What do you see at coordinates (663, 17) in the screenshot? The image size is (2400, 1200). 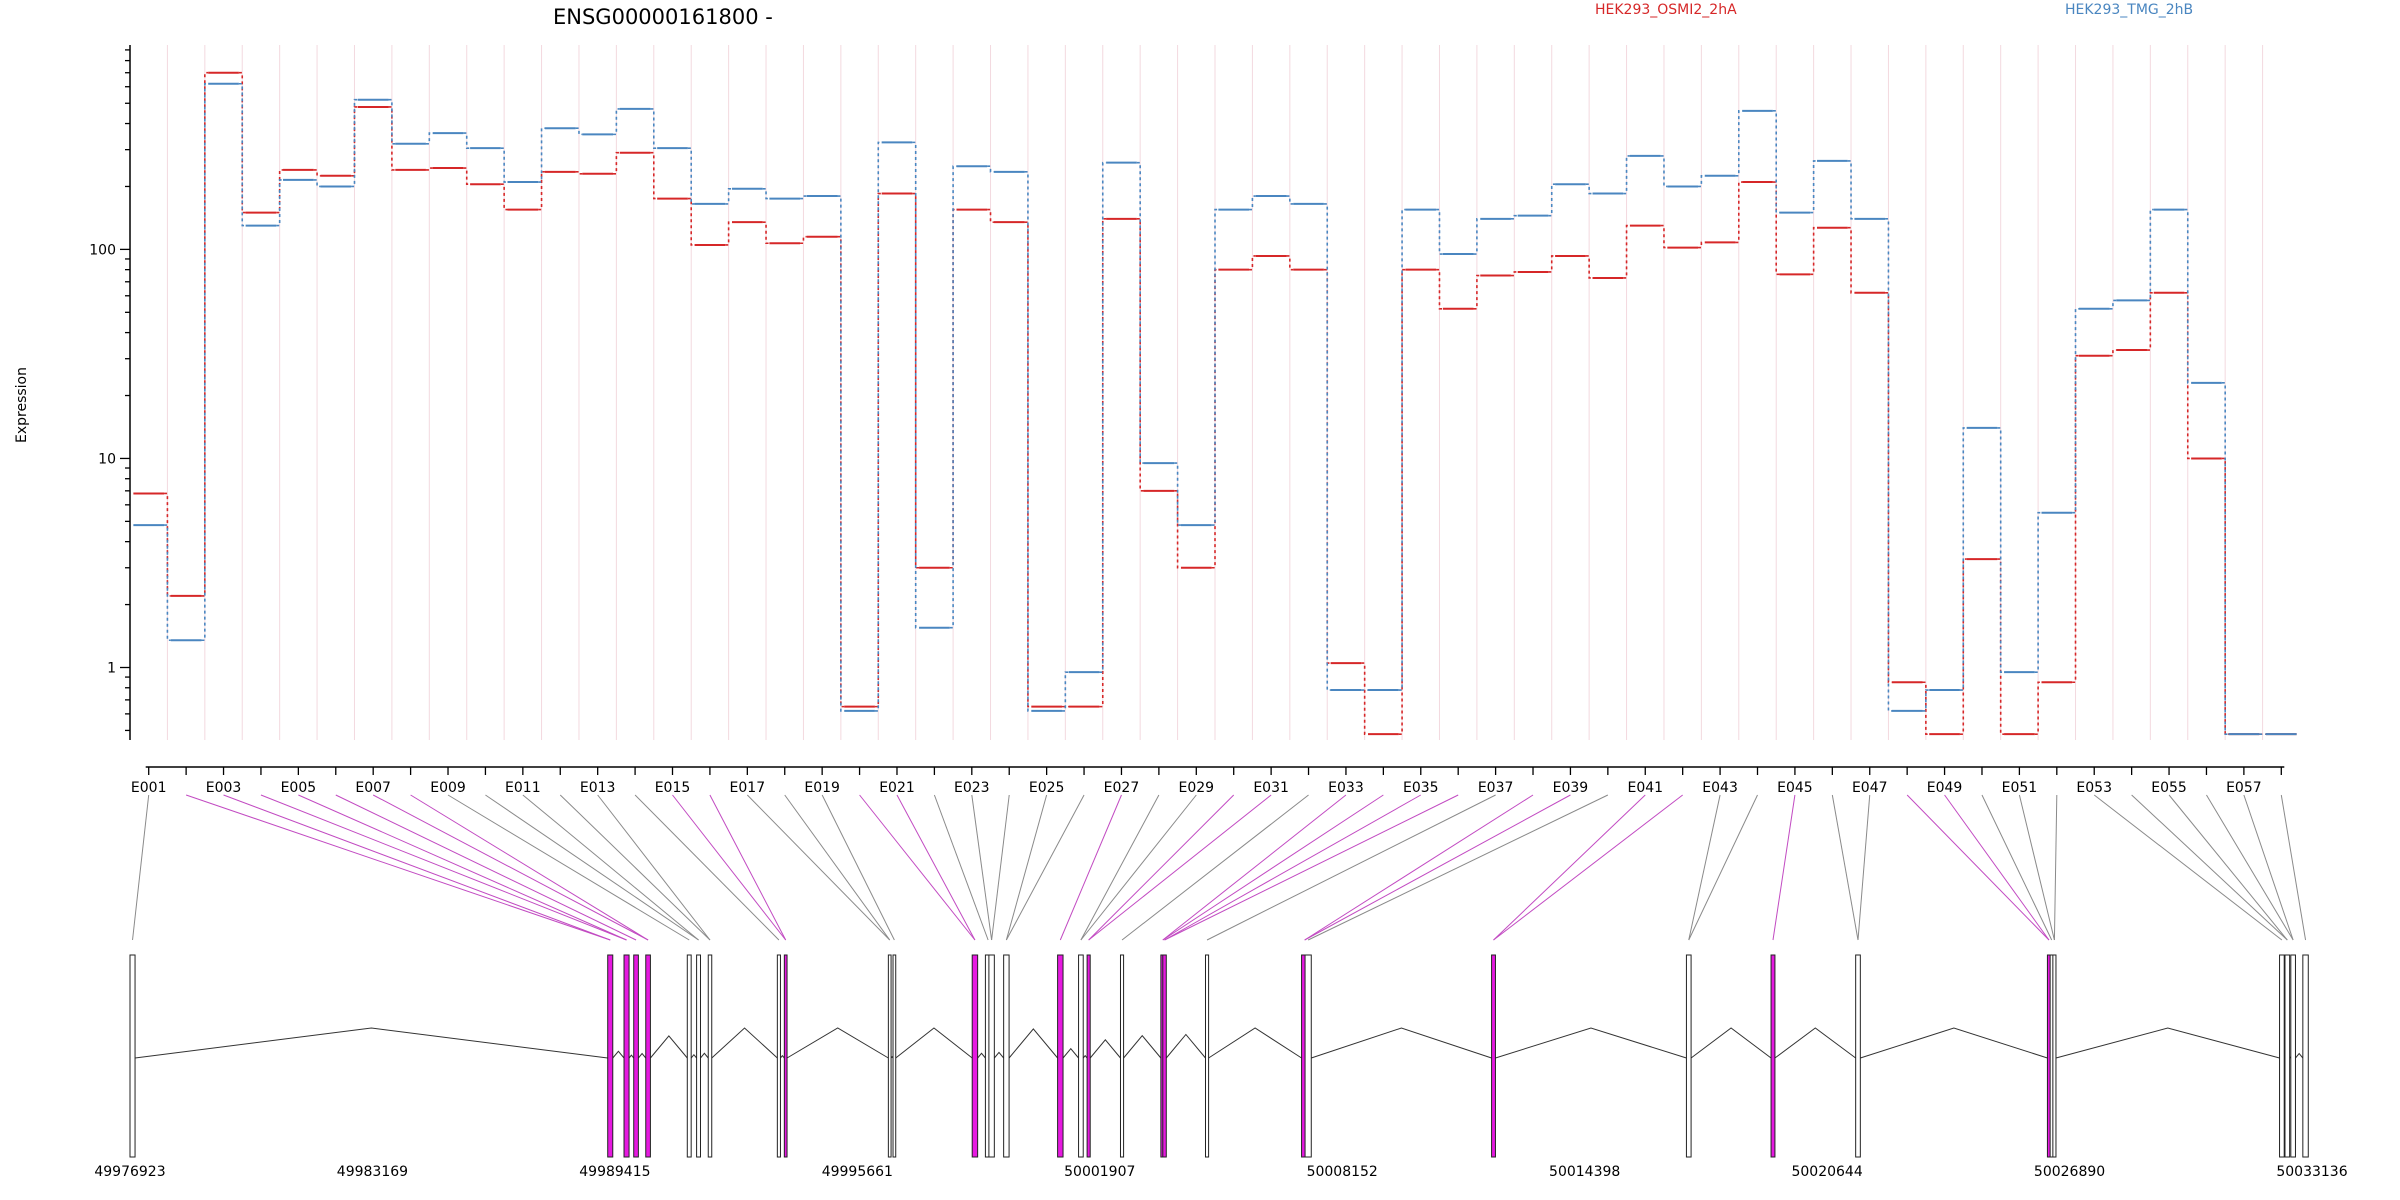 I see `chart-title: ENSG00000161800 -` at bounding box center [663, 17].